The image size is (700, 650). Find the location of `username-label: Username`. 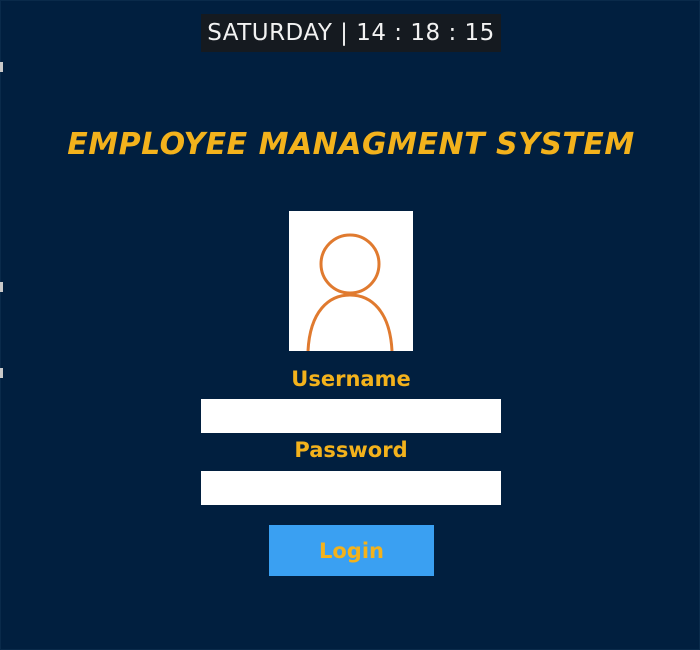

username-label: Username is located at coordinates (351, 379).